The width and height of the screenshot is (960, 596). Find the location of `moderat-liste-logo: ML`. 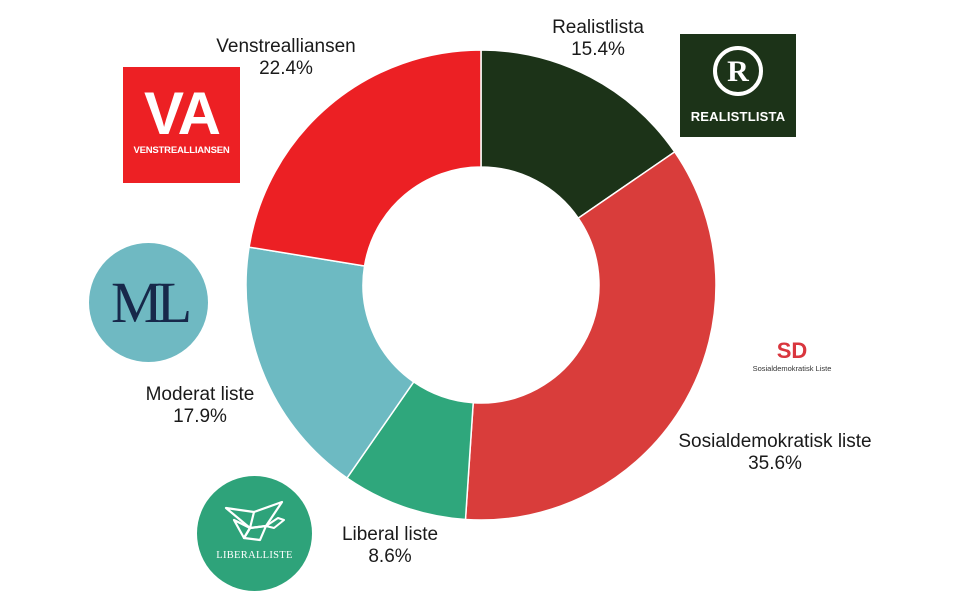

moderat-liste-logo: ML is located at coordinates (148, 302).